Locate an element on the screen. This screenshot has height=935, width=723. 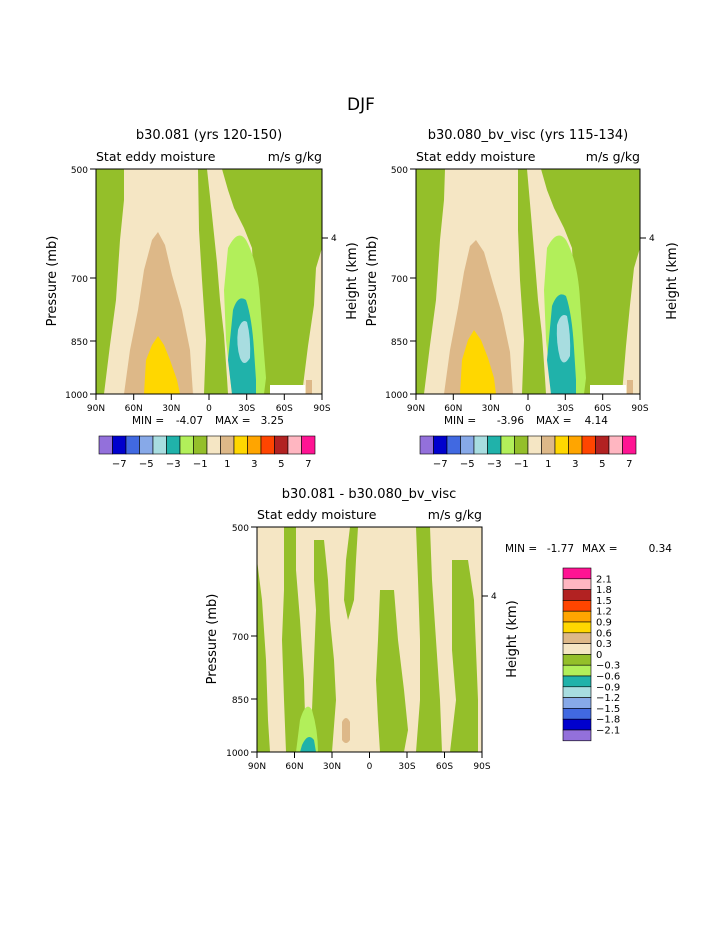
panel-b-xtick-60n: 60N is located at coordinates (453, 409).